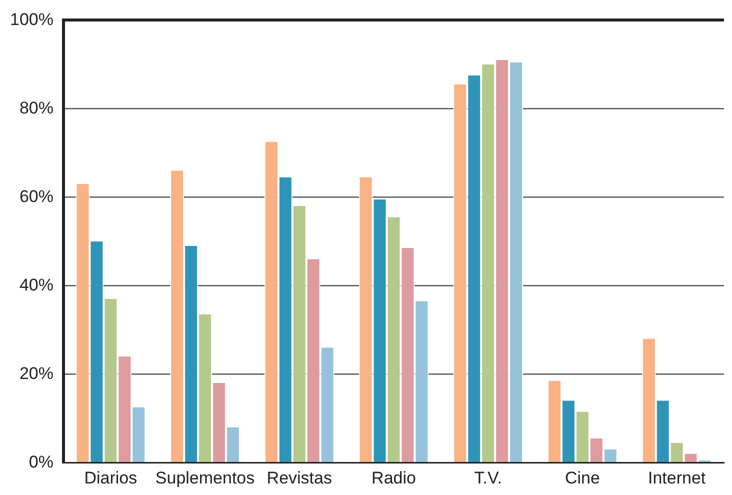 This screenshot has width=732, height=495. Describe the element at coordinates (41, 462) in the screenshot. I see `y-tick-label: 0%` at that location.